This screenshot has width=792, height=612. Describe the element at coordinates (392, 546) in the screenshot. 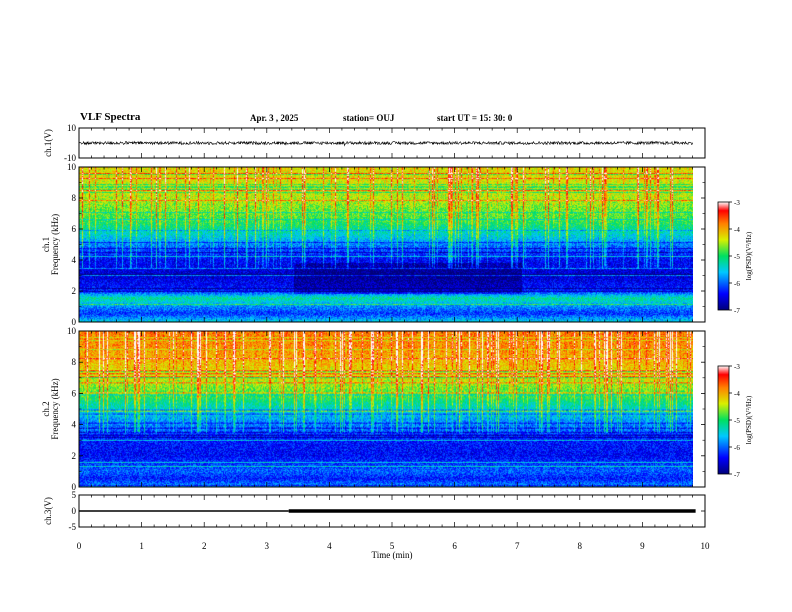

I see `x-tick-label: 5` at that location.